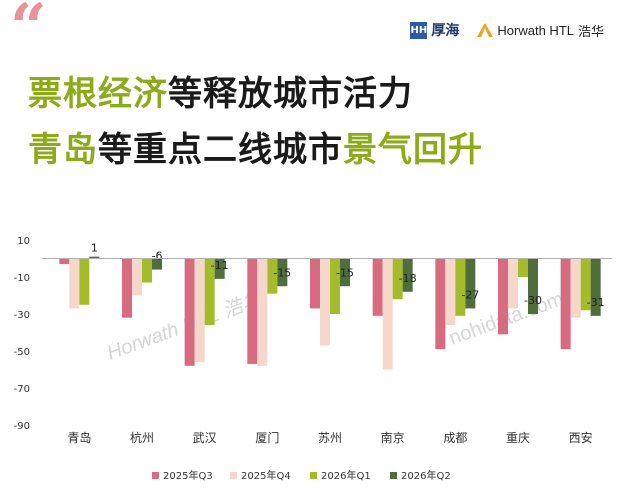 The image size is (626, 502). I want to click on category-label: 南京, so click(393, 437).